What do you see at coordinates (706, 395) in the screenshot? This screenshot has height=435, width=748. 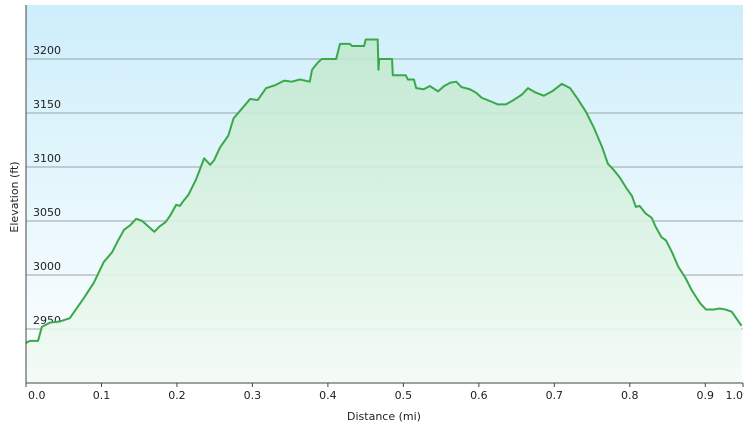 I see `x-tick-label: 0.9` at bounding box center [706, 395].